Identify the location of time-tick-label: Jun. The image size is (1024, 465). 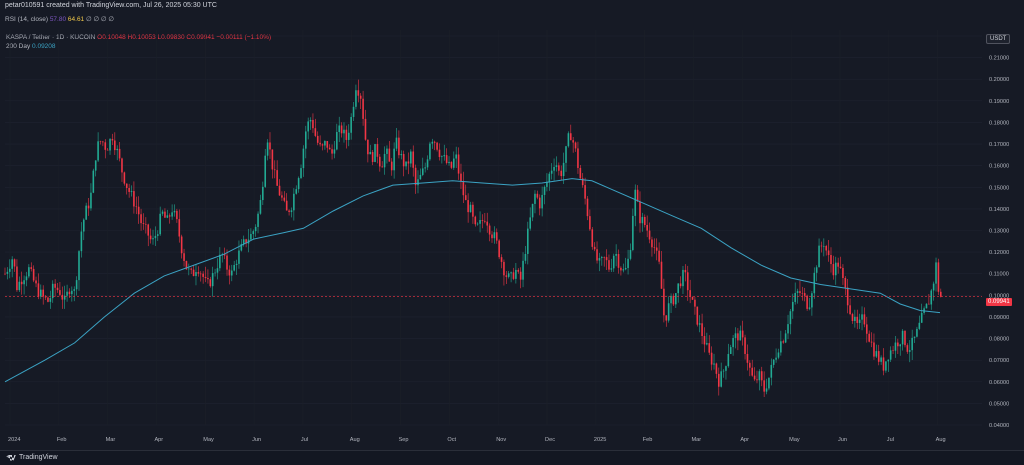
(256, 440).